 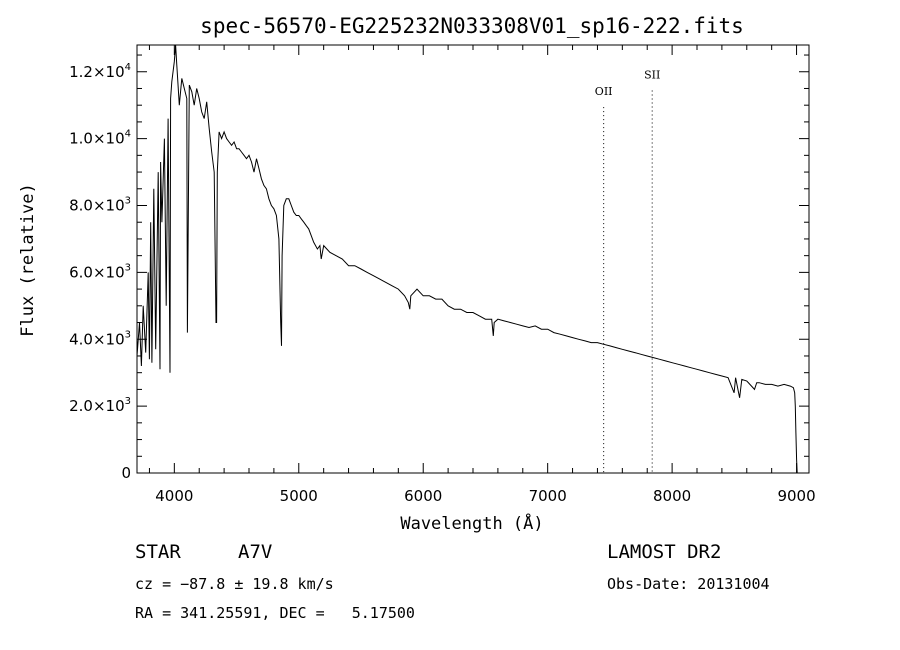 I want to click on y-tick-label: 0, so click(x=126, y=473).